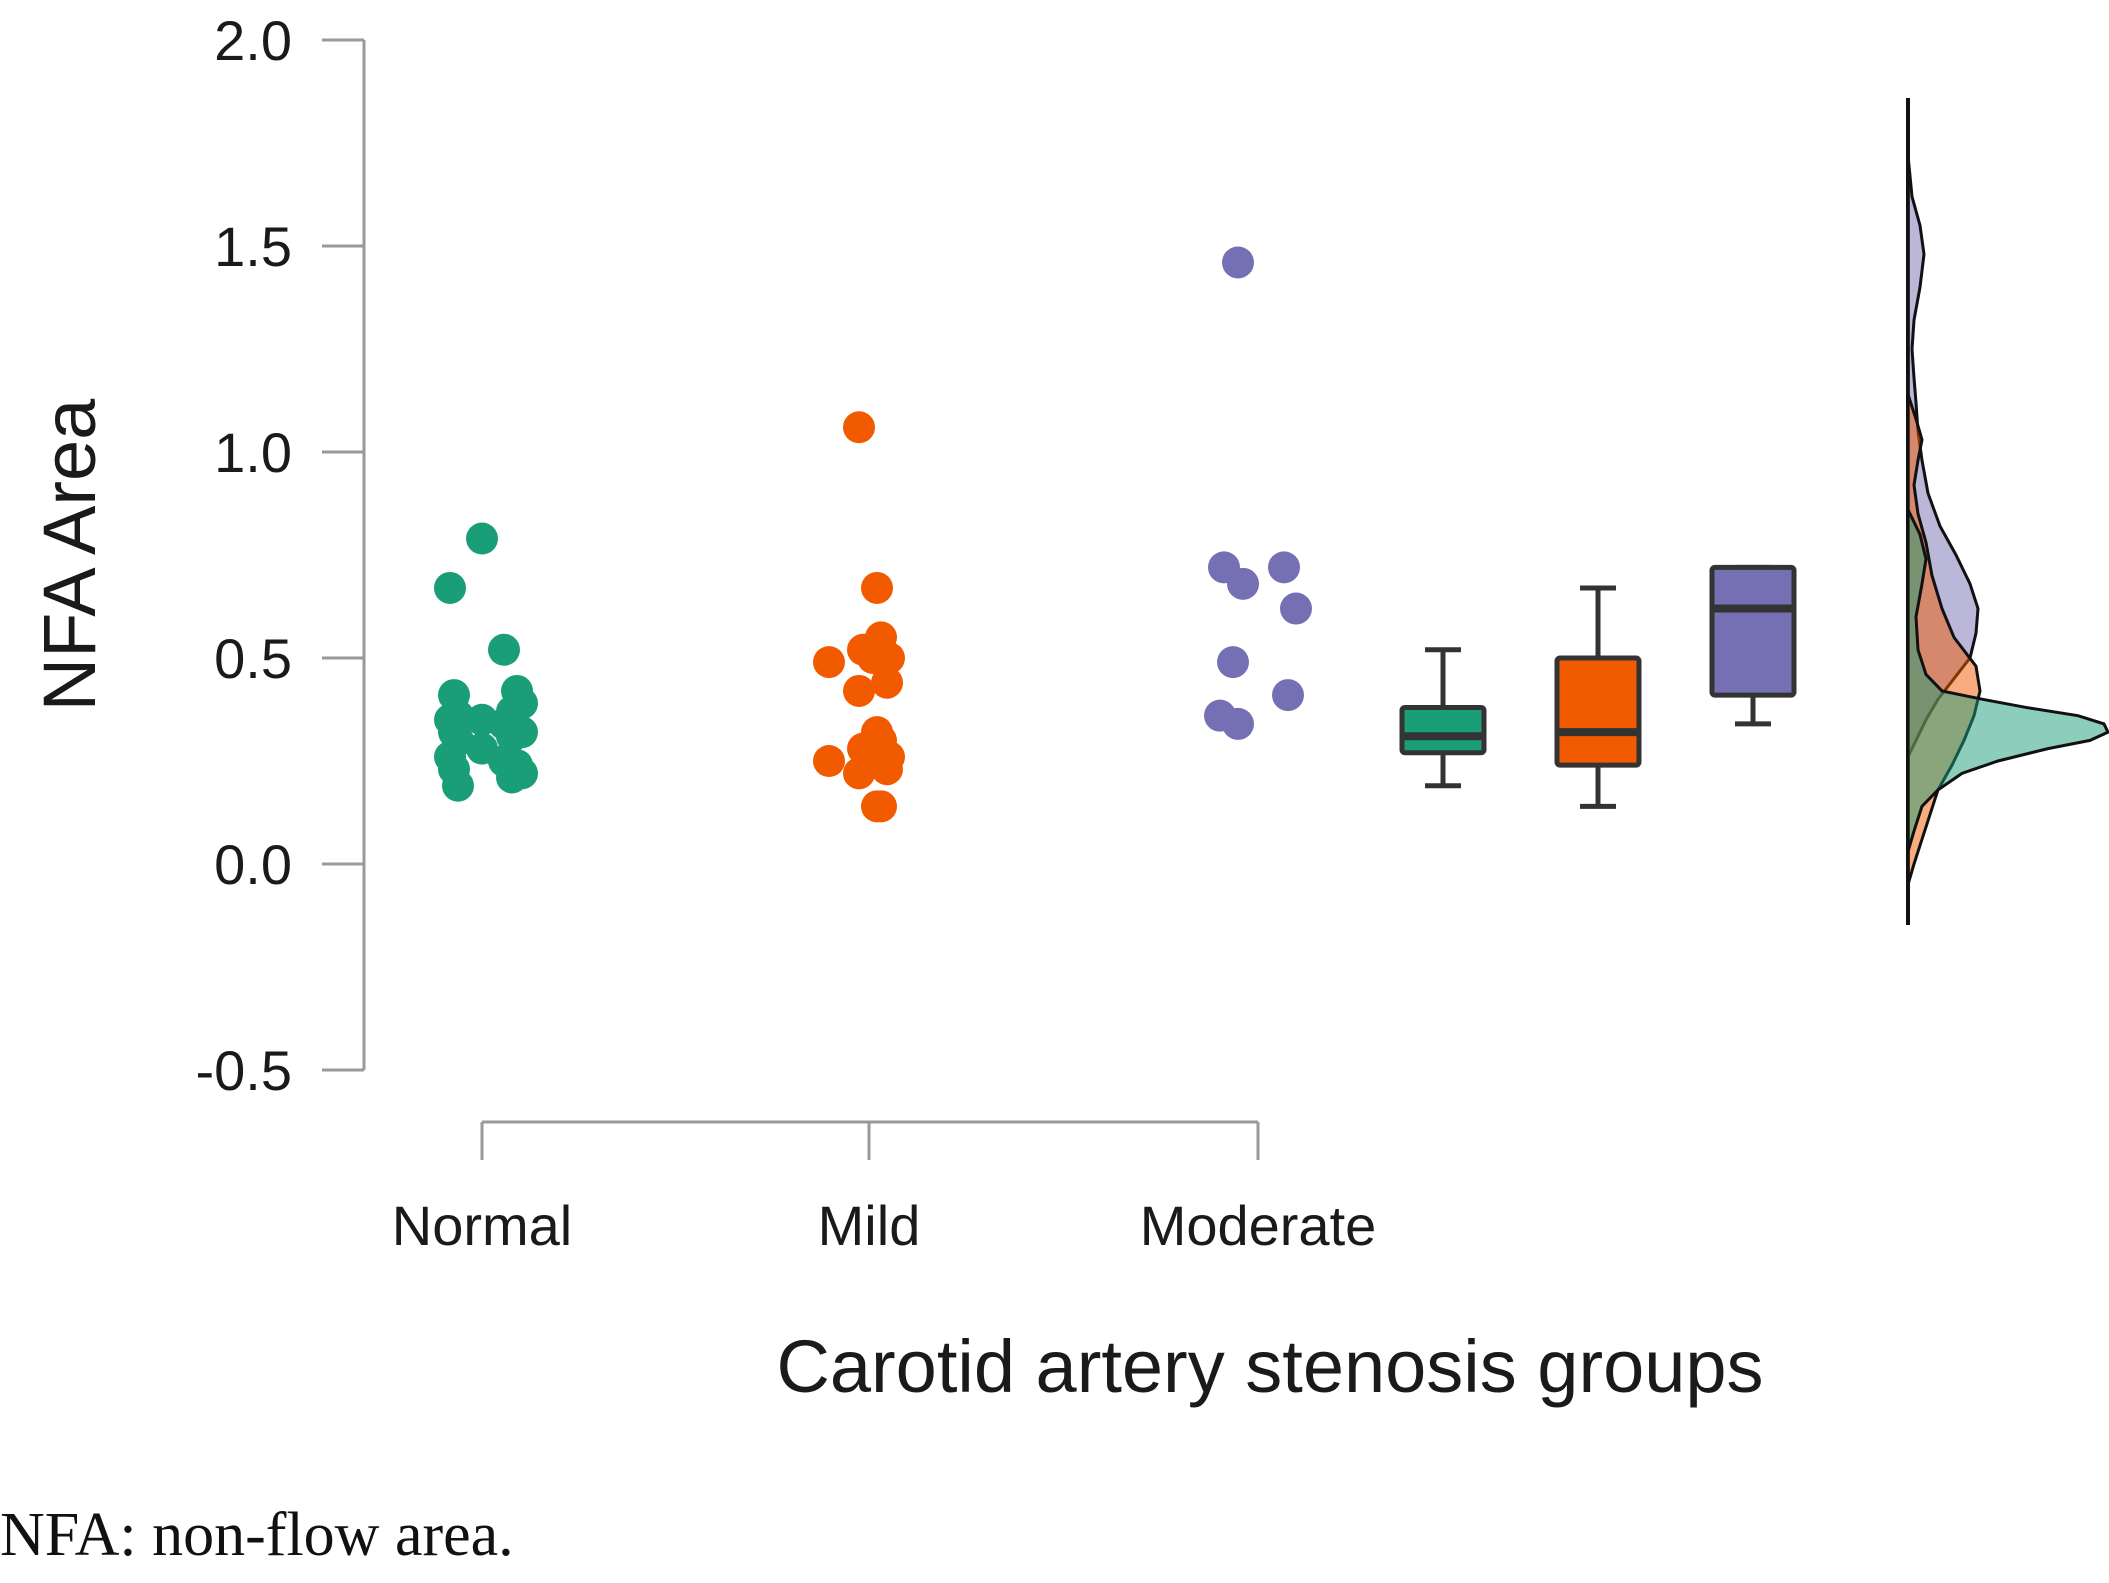  Describe the element at coordinates (253, 658) in the screenshot. I see `y-tick-label: 0.5` at that location.